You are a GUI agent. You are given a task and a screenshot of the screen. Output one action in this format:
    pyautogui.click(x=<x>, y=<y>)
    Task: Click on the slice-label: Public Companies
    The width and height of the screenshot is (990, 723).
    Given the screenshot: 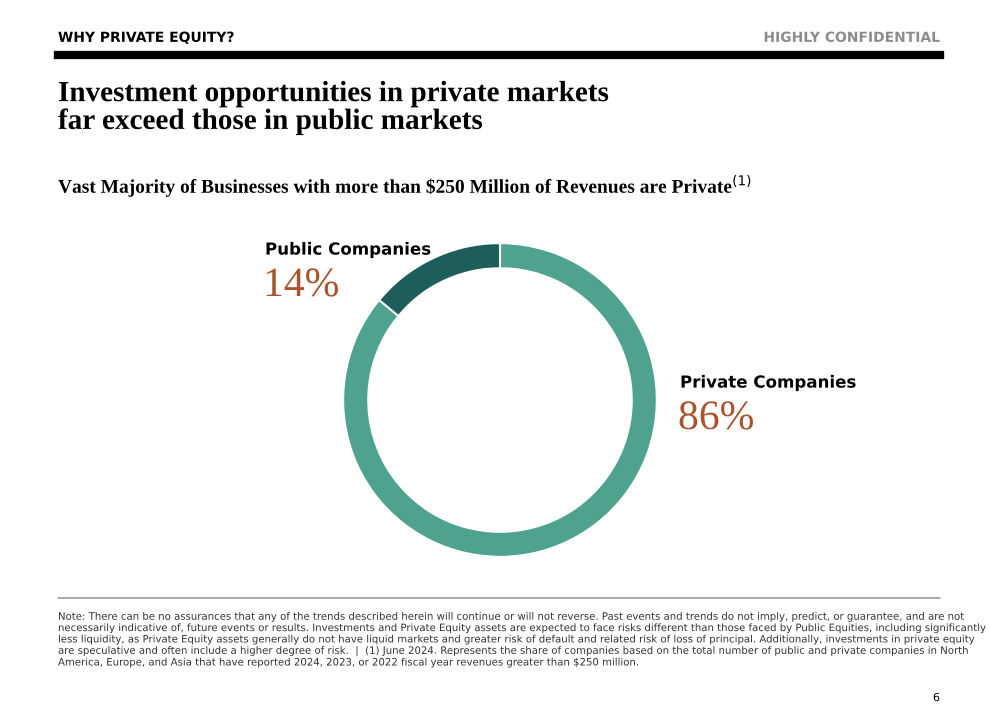 What is the action you would take?
    pyautogui.click(x=348, y=250)
    